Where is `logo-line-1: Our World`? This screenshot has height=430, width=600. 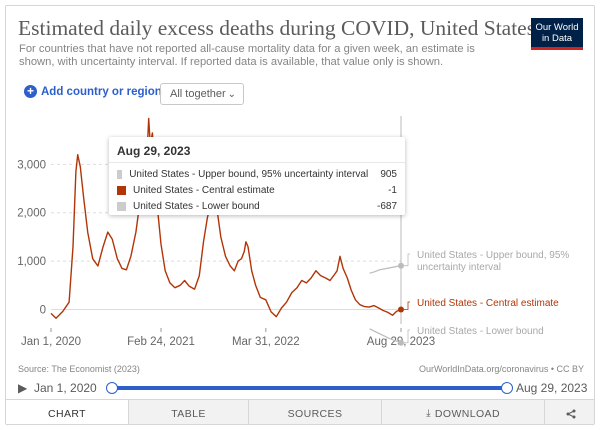 logo-line-1: Our World is located at coordinates (557, 27).